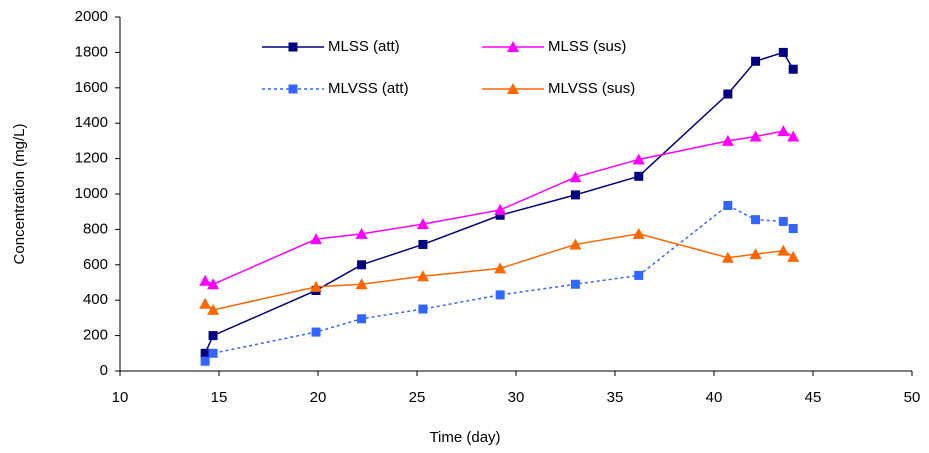  Describe the element at coordinates (104, 370) in the screenshot. I see `y-tick-label: 0` at that location.